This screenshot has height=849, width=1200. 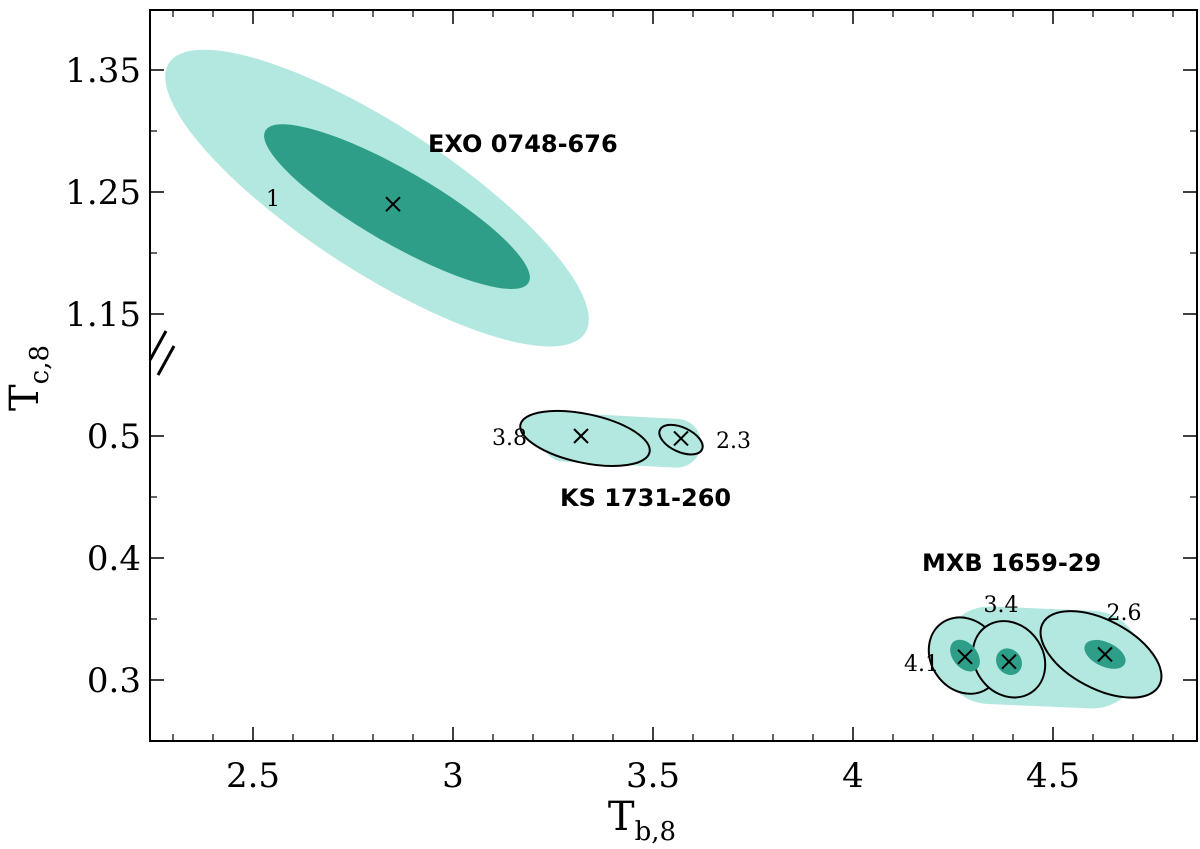 What do you see at coordinates (621, 817) in the screenshot?
I see `x-axis-title-main: T` at bounding box center [621, 817].